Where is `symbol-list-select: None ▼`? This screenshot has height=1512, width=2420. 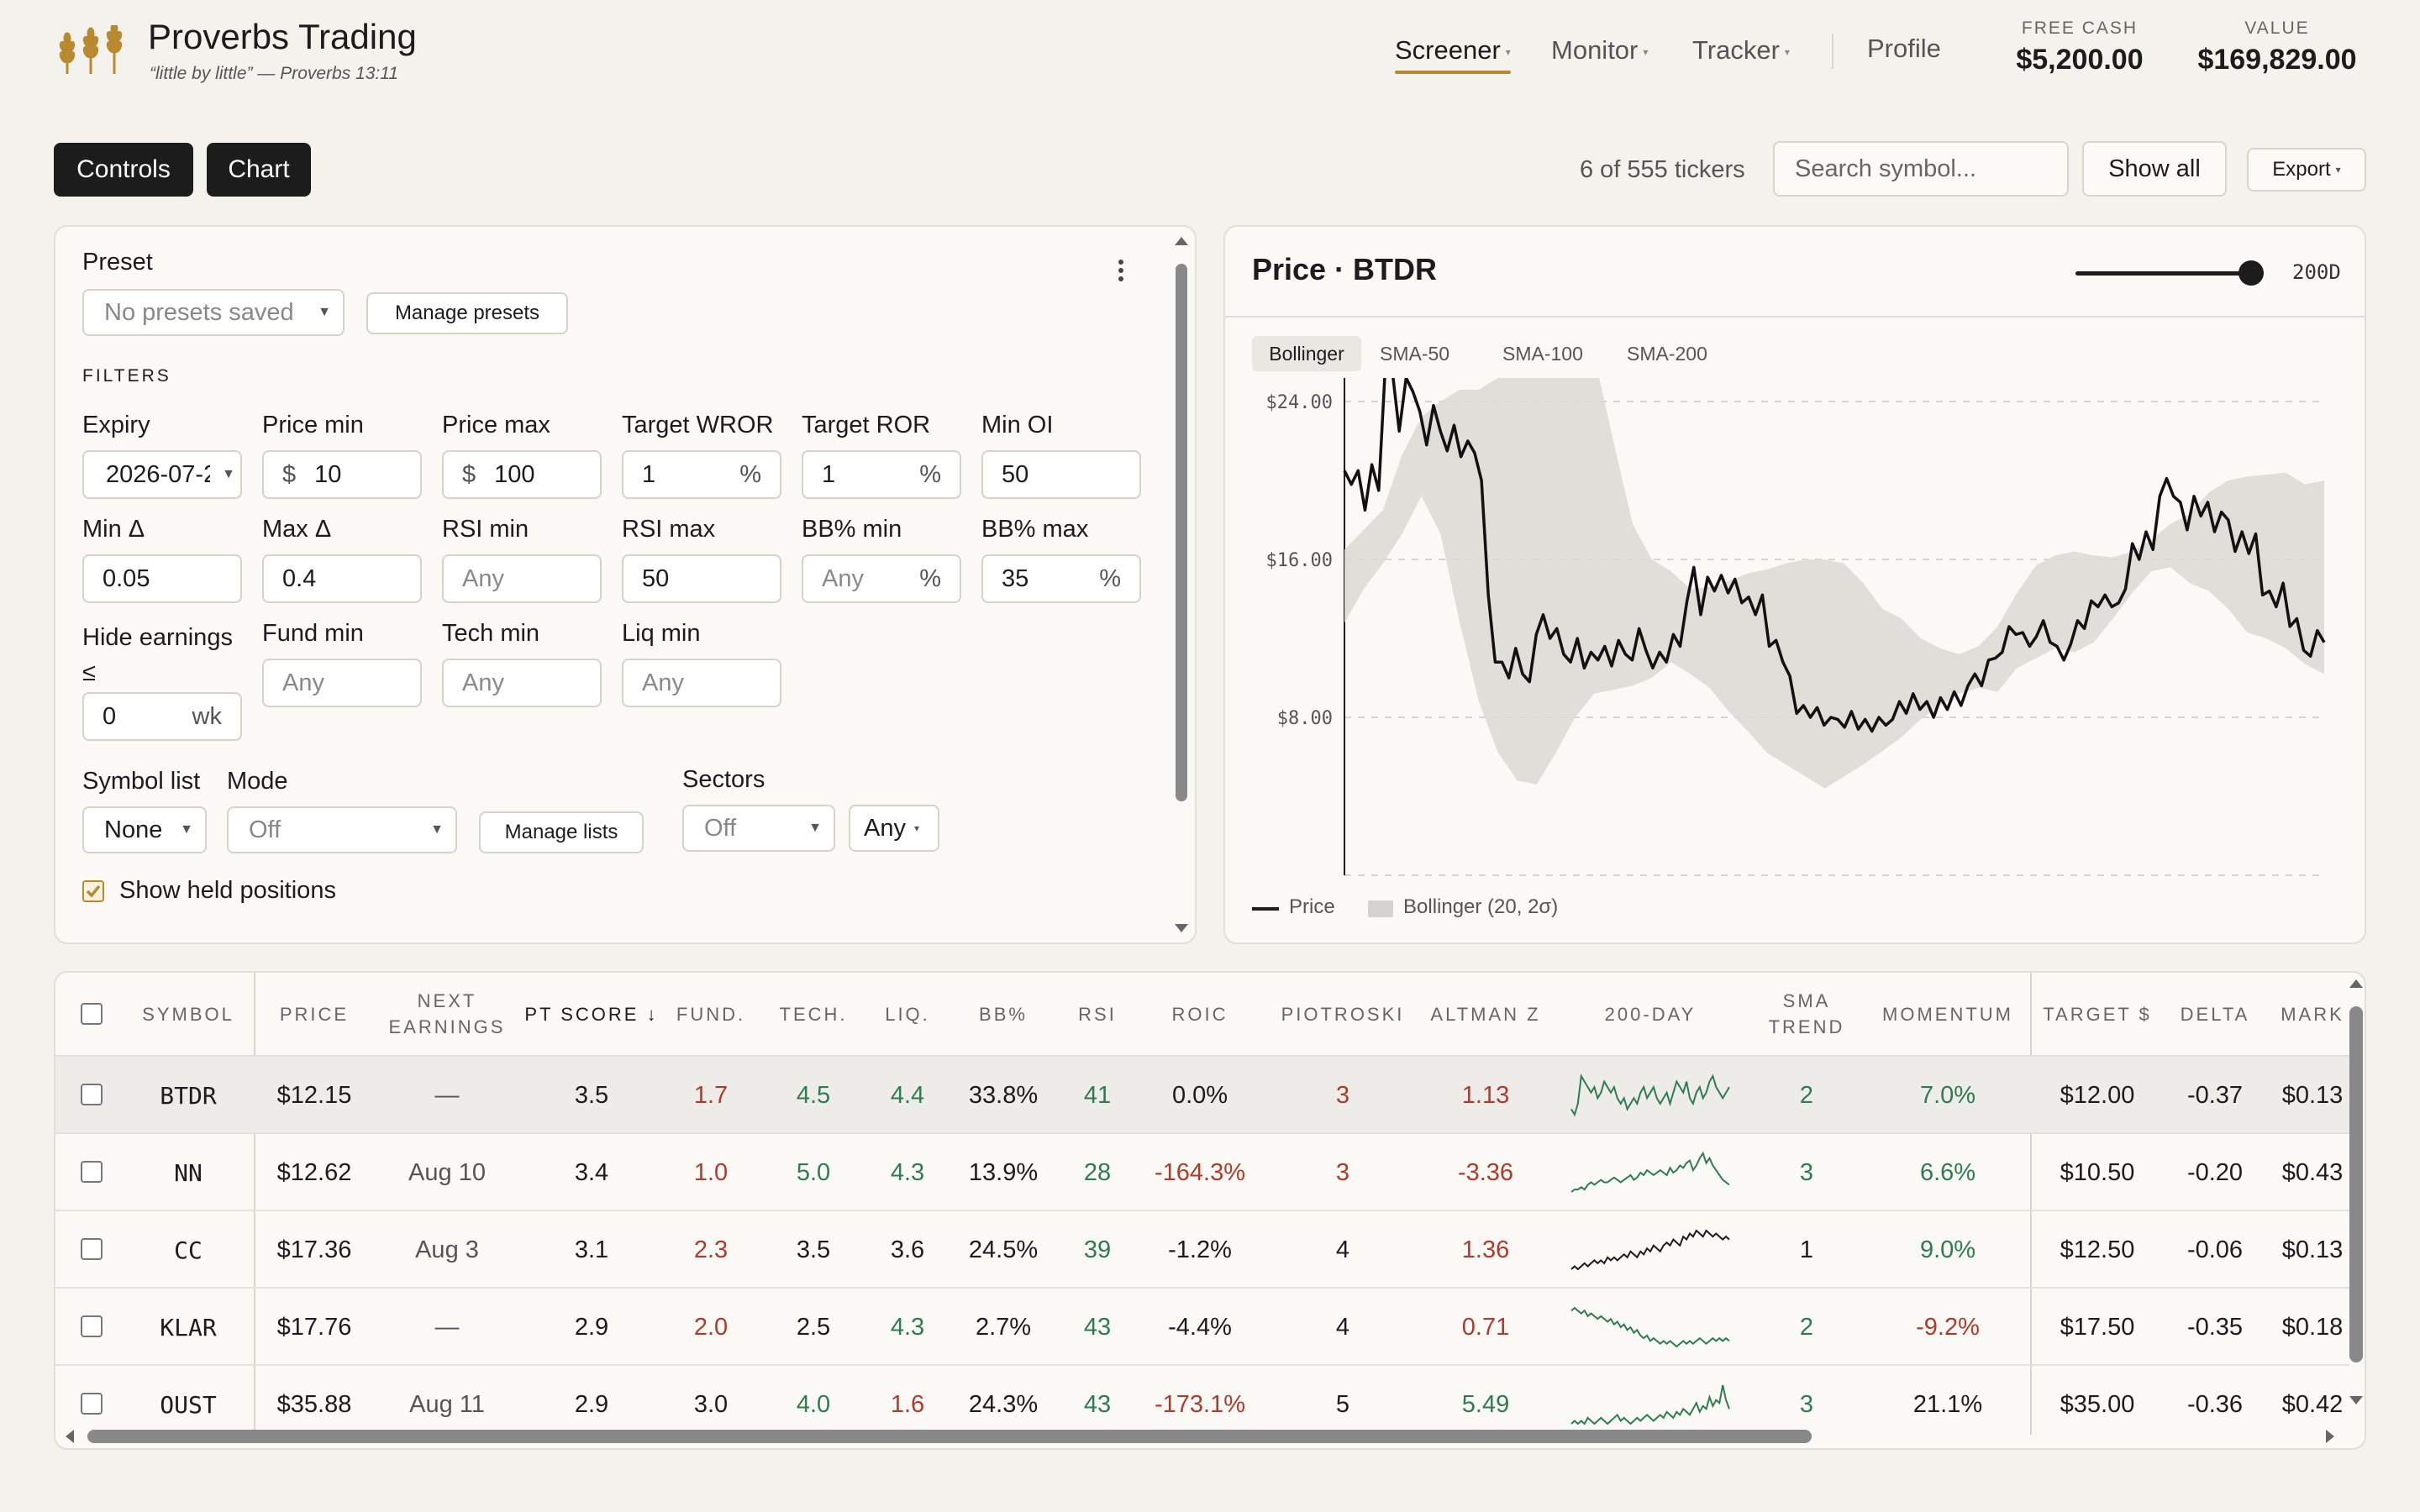 symbol-list-select: None ▼ is located at coordinates (144, 829).